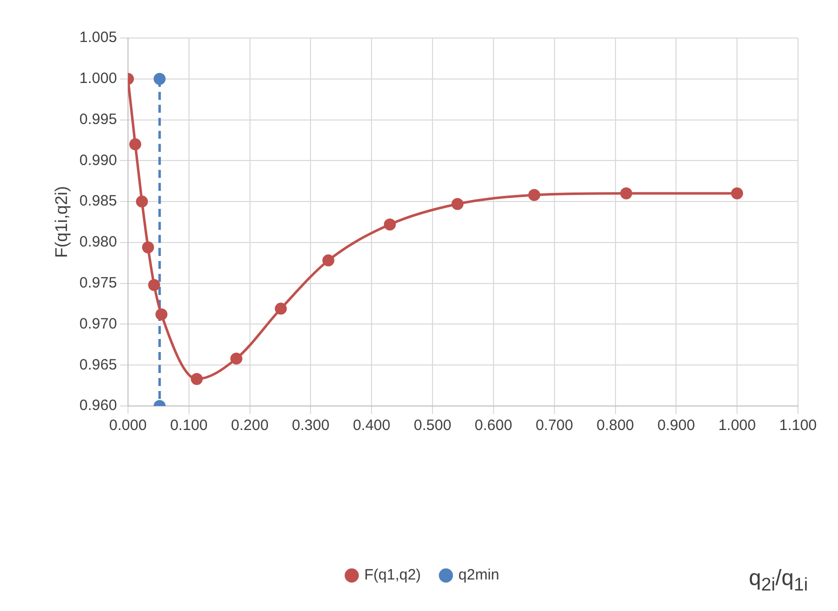 This screenshot has width=838, height=611. Describe the element at coordinates (737, 425) in the screenshot. I see `x-tick-label: 1.000` at that location.